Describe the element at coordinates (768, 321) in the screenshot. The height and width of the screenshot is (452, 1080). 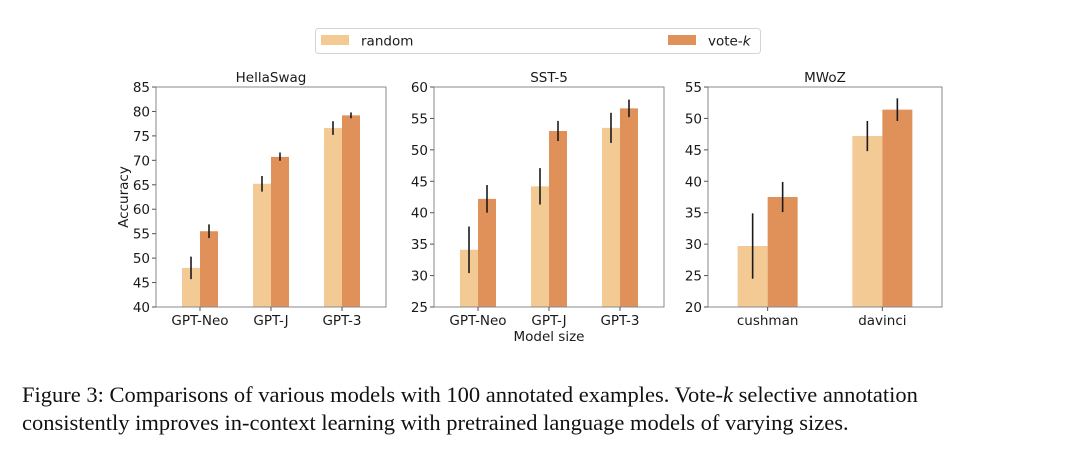
I see `x-tick-label: cushman` at that location.